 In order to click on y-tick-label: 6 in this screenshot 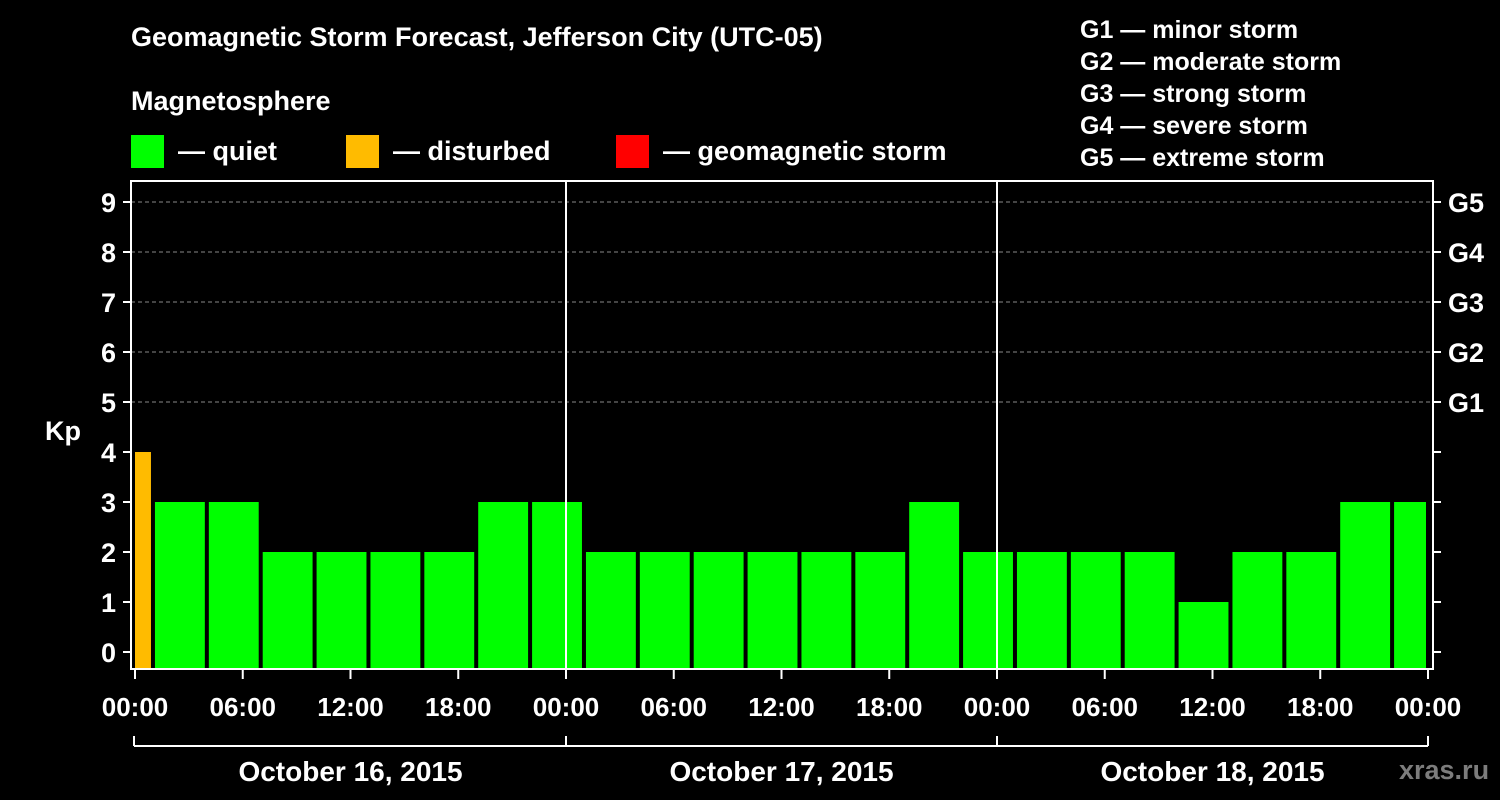, I will do `click(108, 353)`.